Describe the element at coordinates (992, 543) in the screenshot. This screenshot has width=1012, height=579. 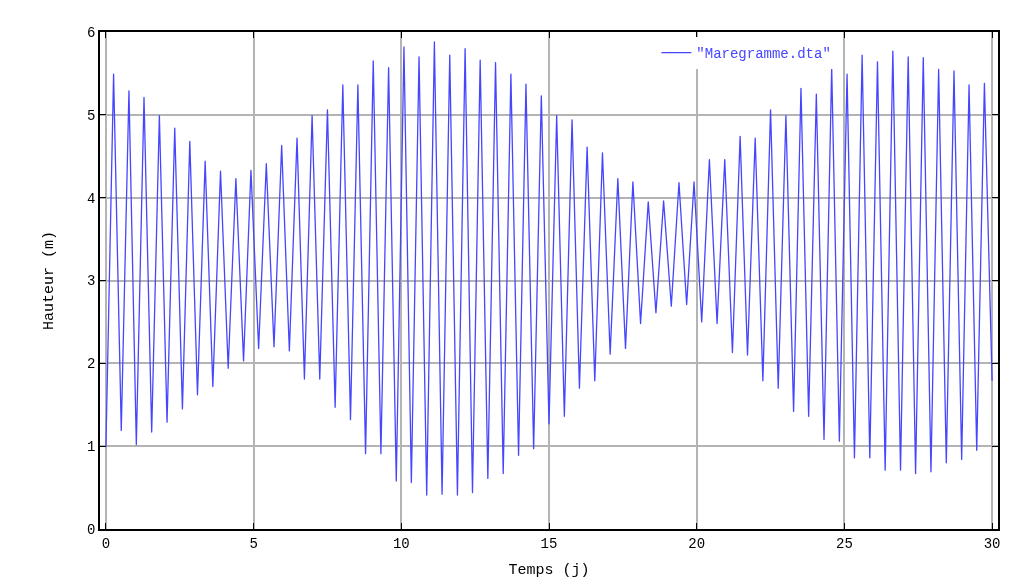
I see `x-tick-label: 30` at that location.